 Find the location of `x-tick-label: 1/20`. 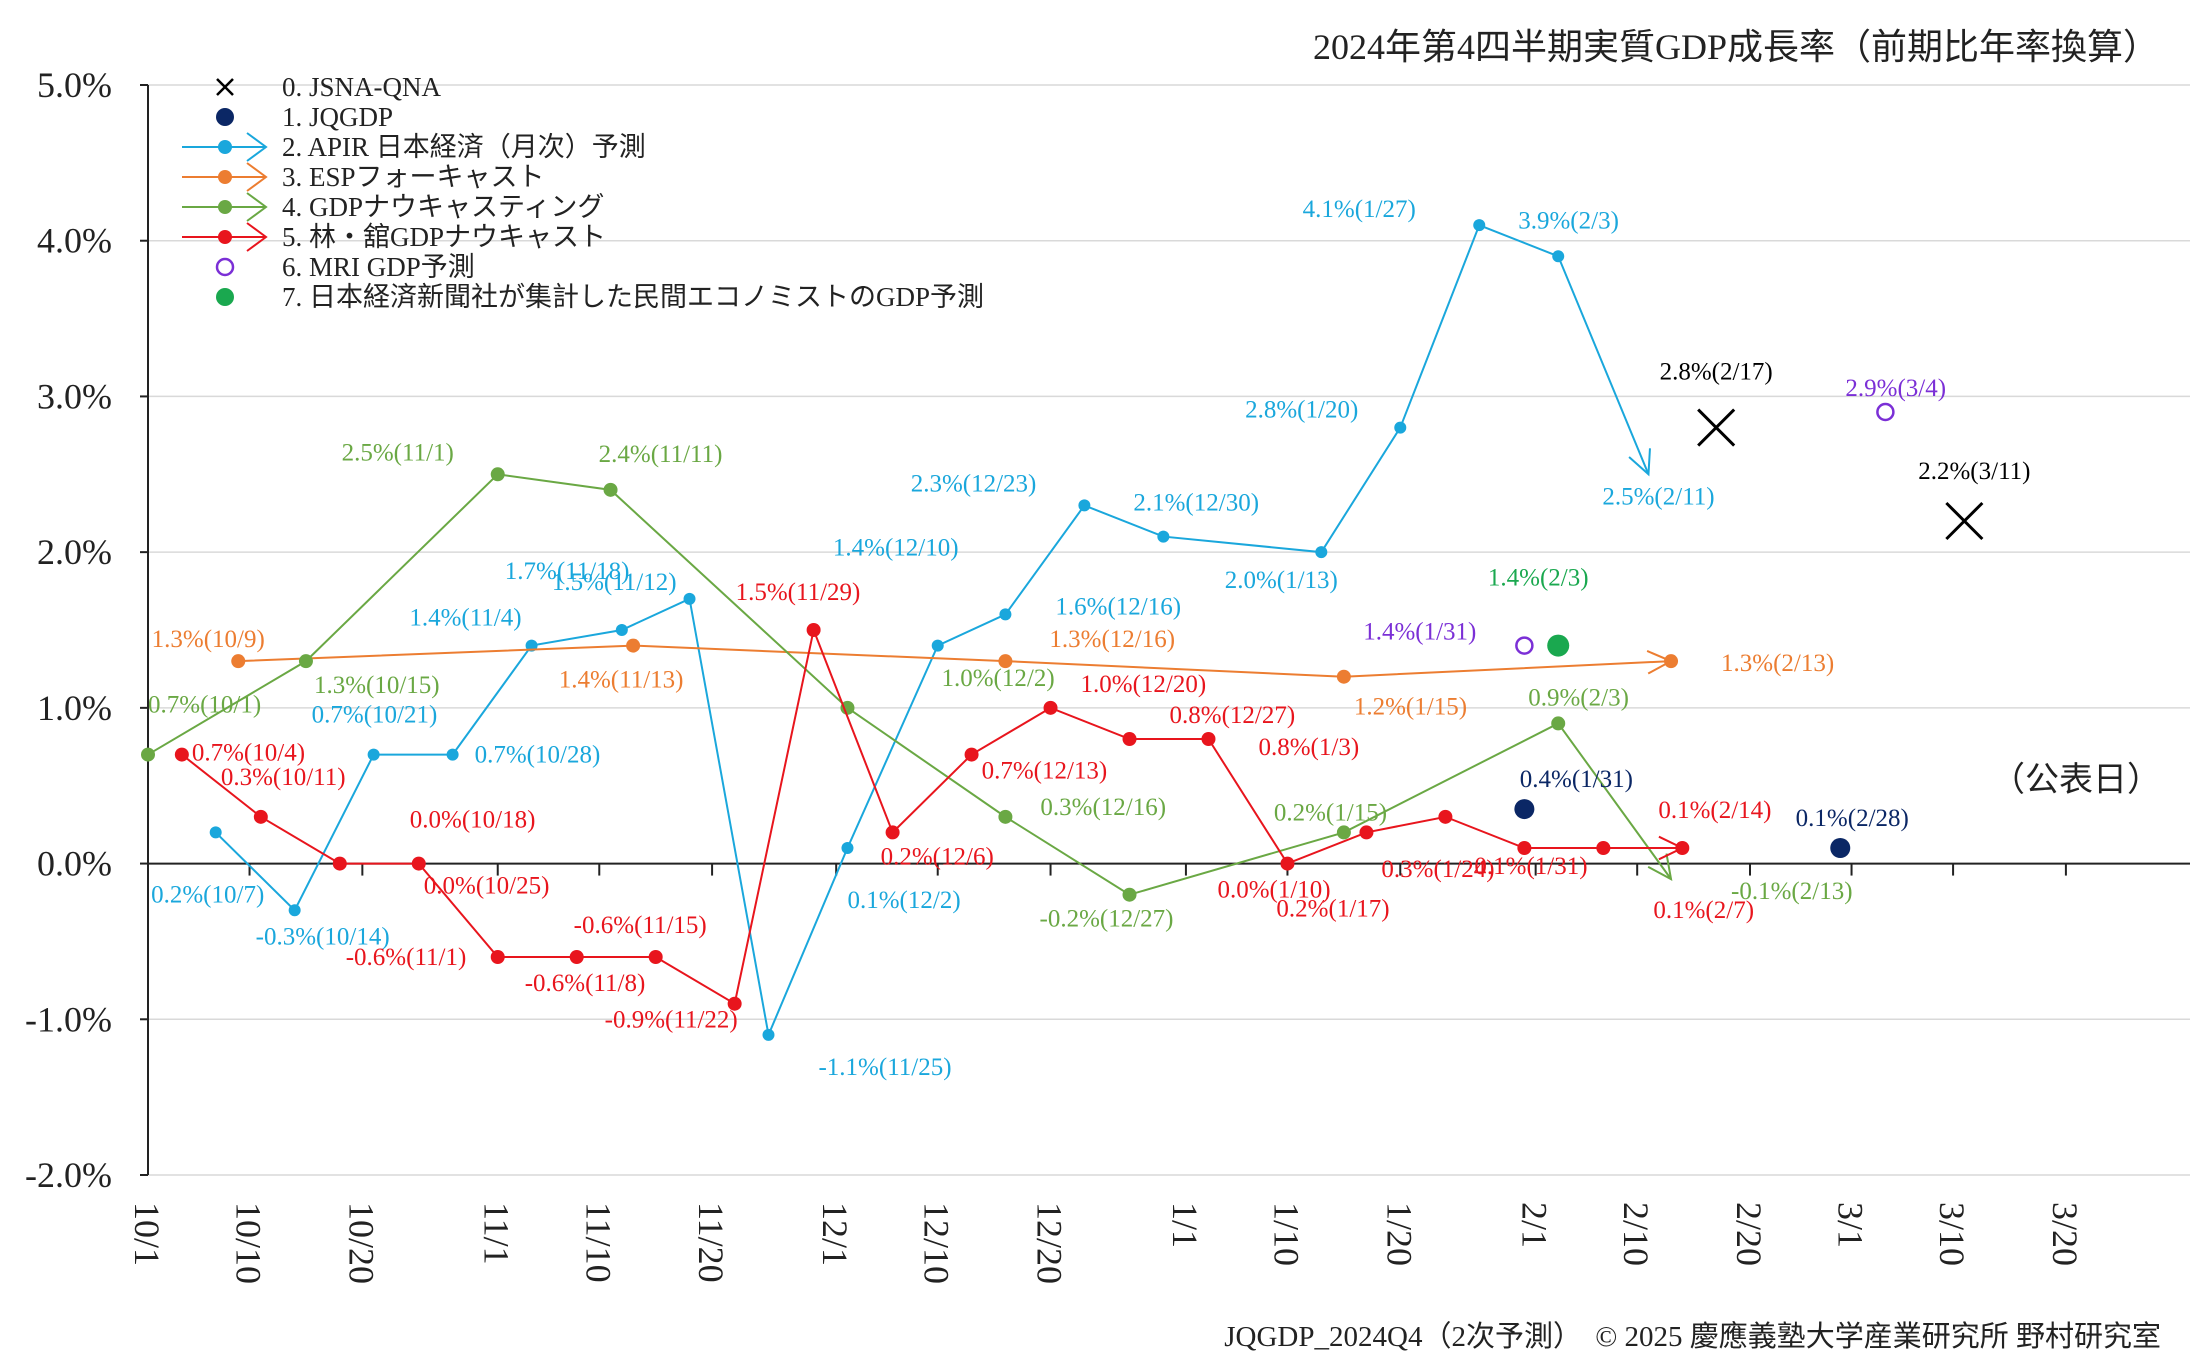

x-tick-label: 1/20 is located at coordinates (1399, 1234).